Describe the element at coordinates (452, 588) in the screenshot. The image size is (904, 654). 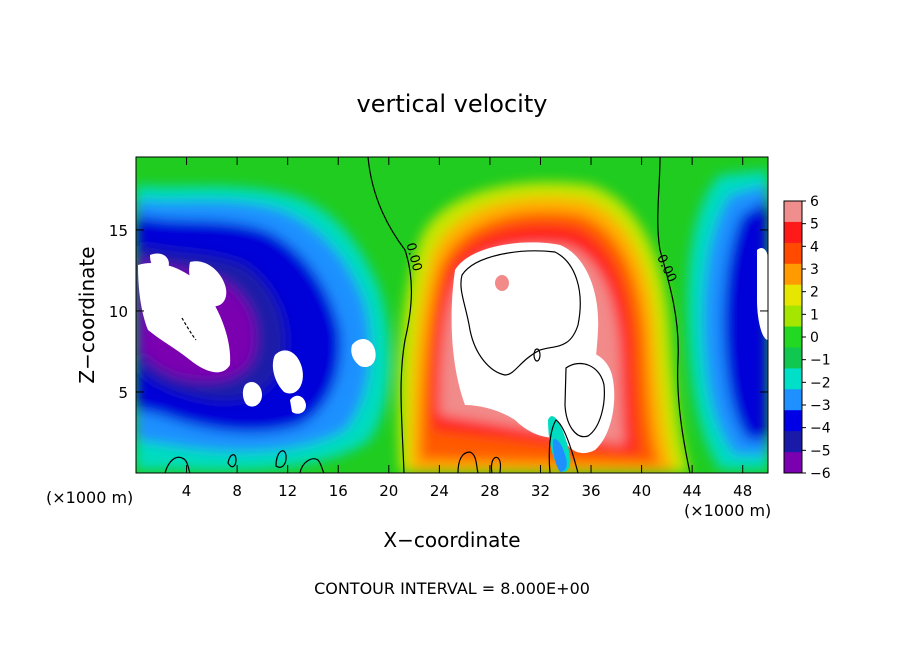
I see `contour-interval-note: CONTOUR INTERVAL = 8.000E+00` at that location.